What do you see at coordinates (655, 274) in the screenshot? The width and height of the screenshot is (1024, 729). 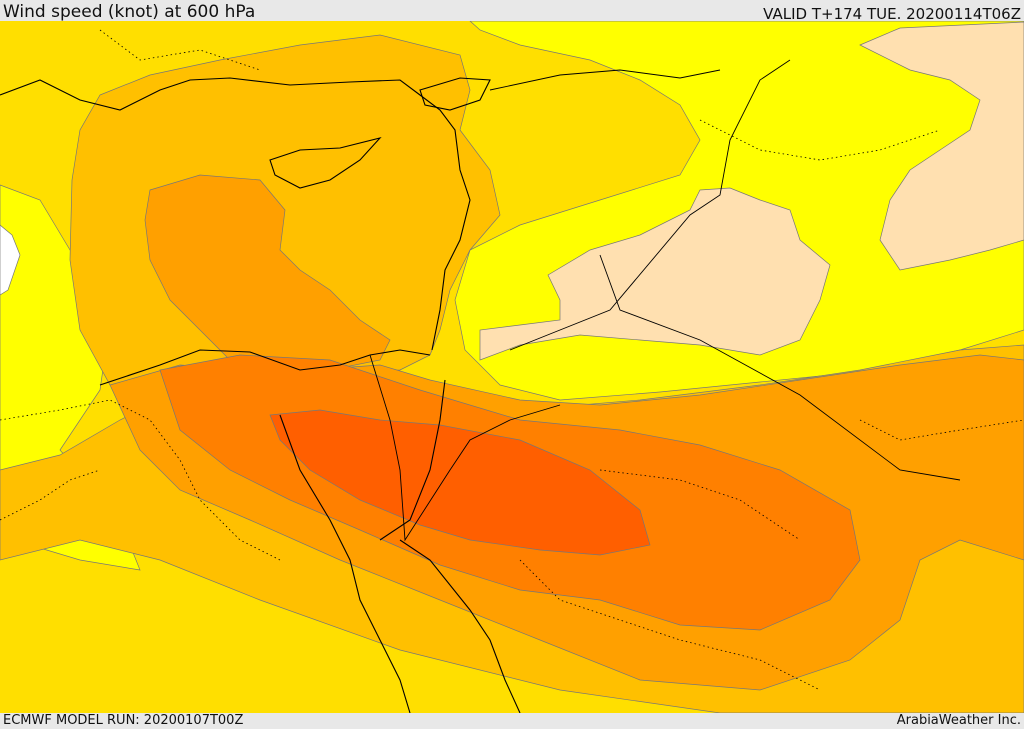 I see `low-wind-patch-iraq` at bounding box center [655, 274].